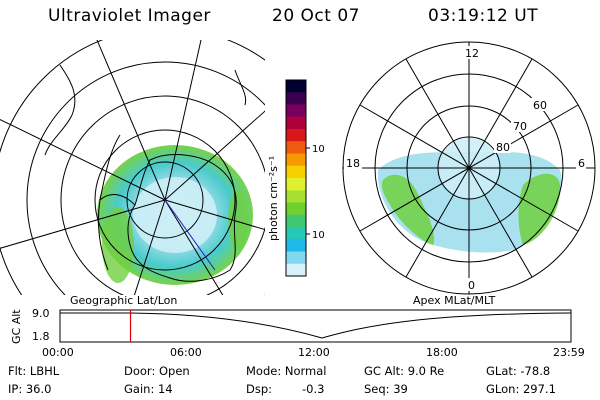 Image resolution: width=600 pixels, height=400 pixels. What do you see at coordinates (316, 16) in the screenshot?
I see `date-label: 20 Oct 07` at bounding box center [316, 16].